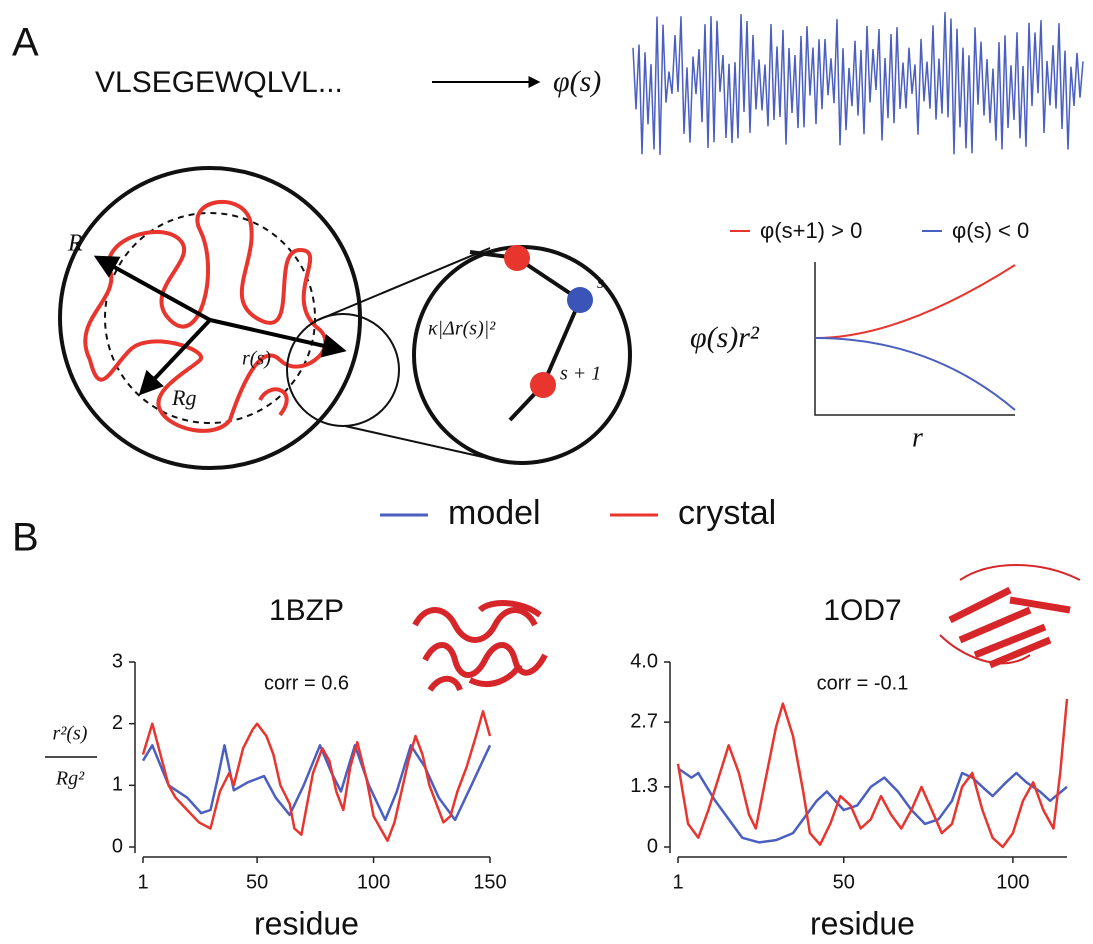 This screenshot has width=1093, height=944. Describe the element at coordinates (462, 329) in the screenshot. I see `energy-label: κ|Δr(s)|²` at that location.